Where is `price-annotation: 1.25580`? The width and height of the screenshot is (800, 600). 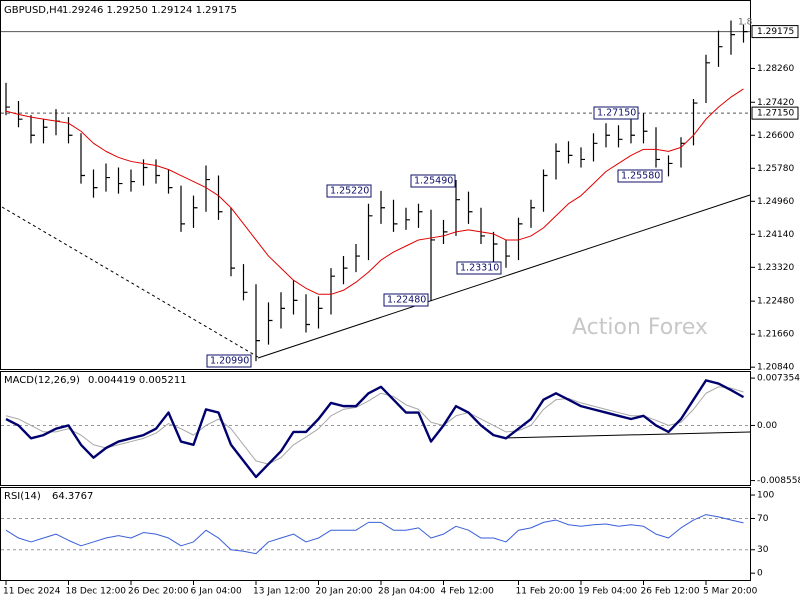
price-annotation: 1.25580 is located at coordinates (640, 176).